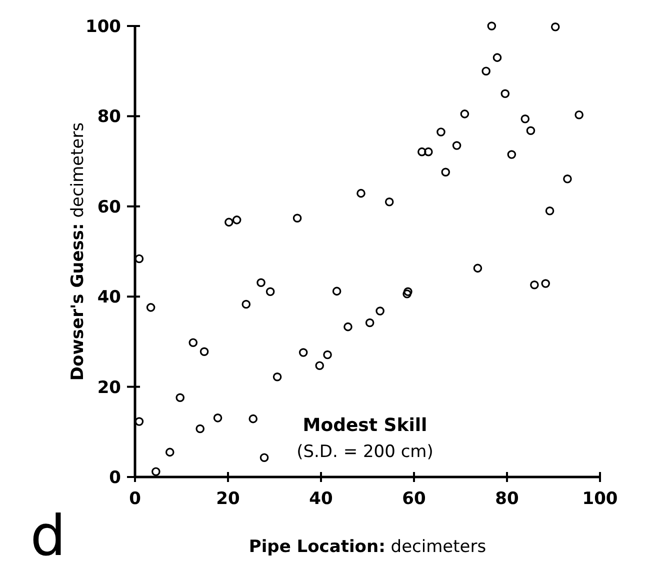 The image size is (652, 569). Describe the element at coordinates (48, 536) in the screenshot. I see `text: d` at that location.